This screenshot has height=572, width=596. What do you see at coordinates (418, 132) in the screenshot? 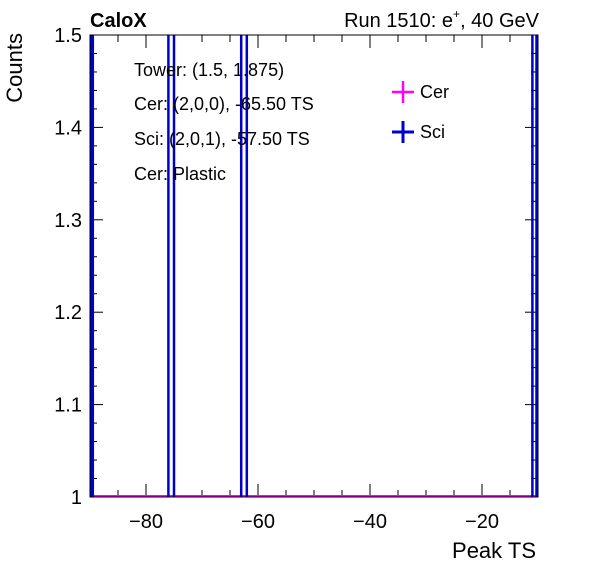
I see `legend-entry-sci: Sci` at bounding box center [418, 132].